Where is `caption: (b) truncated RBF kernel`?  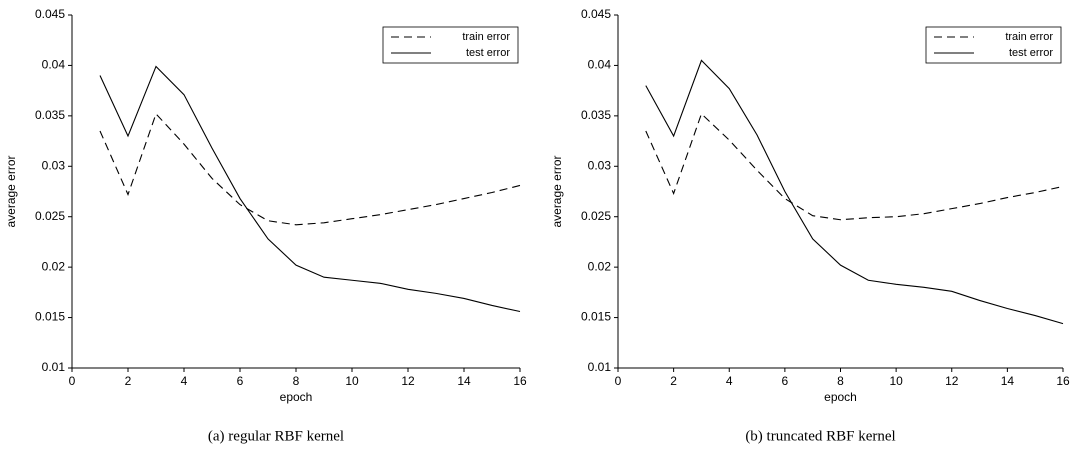
caption: (b) truncated RBF kernel is located at coordinates (820, 436).